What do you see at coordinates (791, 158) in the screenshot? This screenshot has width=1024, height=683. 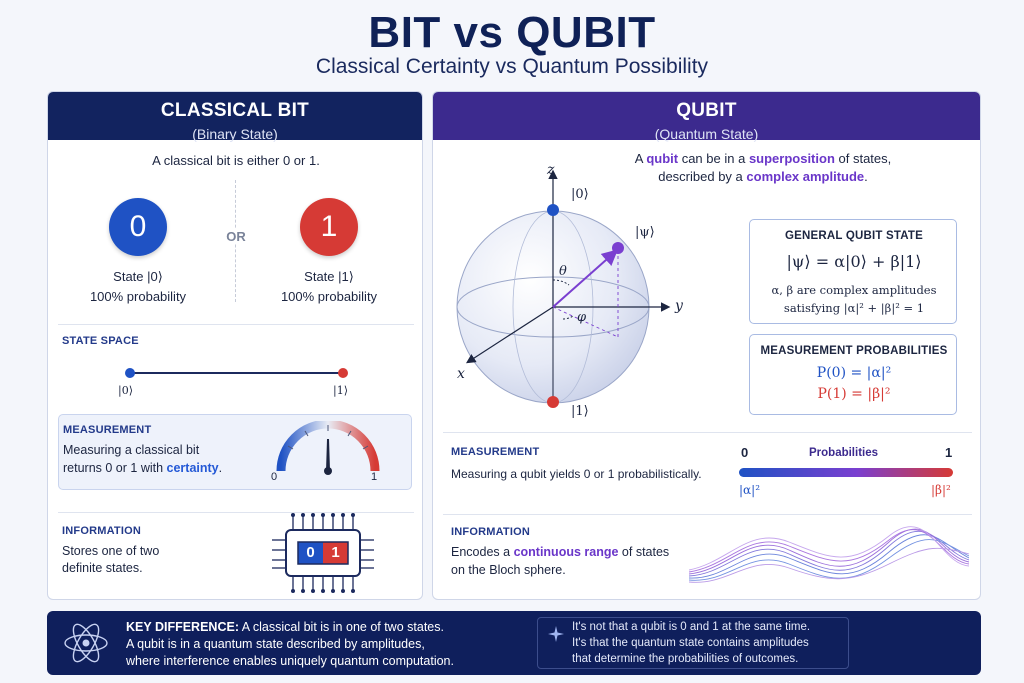 I see `intro-superposition-highlight: superposition` at bounding box center [791, 158].